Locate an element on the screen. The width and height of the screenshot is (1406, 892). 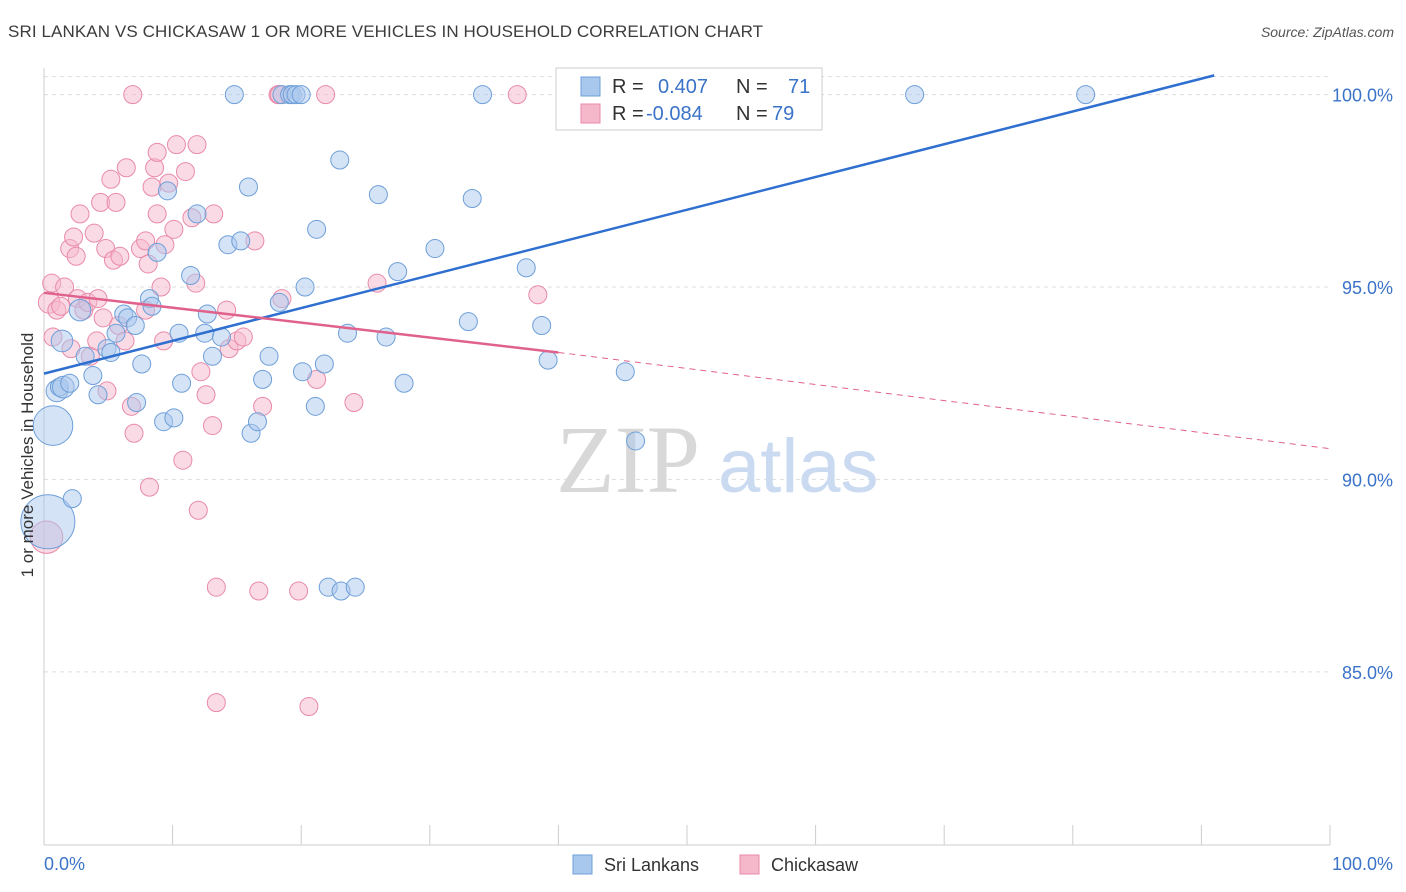
watermark: ZIP atlas is located at coordinates (717, 459).